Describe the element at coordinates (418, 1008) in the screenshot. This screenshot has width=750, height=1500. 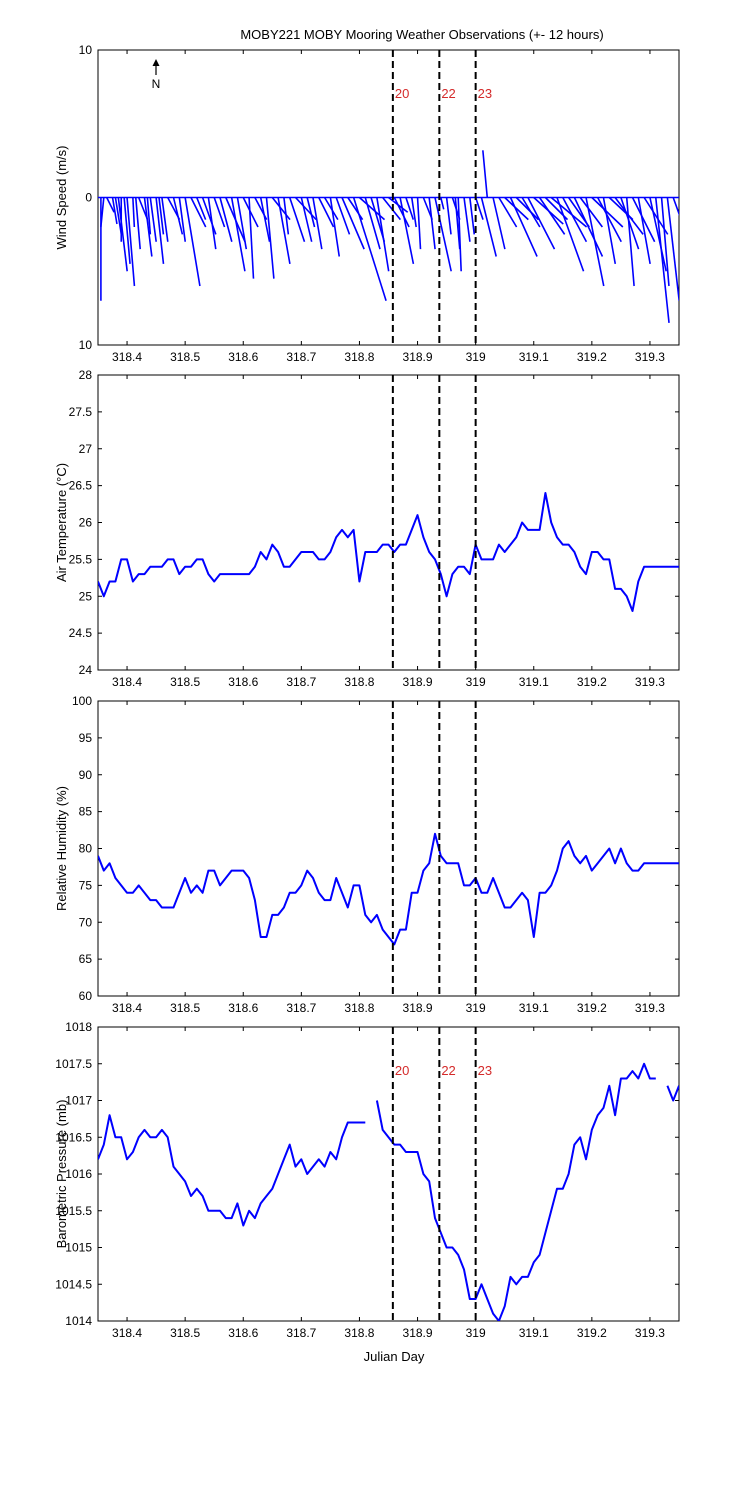
I see `x-tick-label: 318.9` at that location.